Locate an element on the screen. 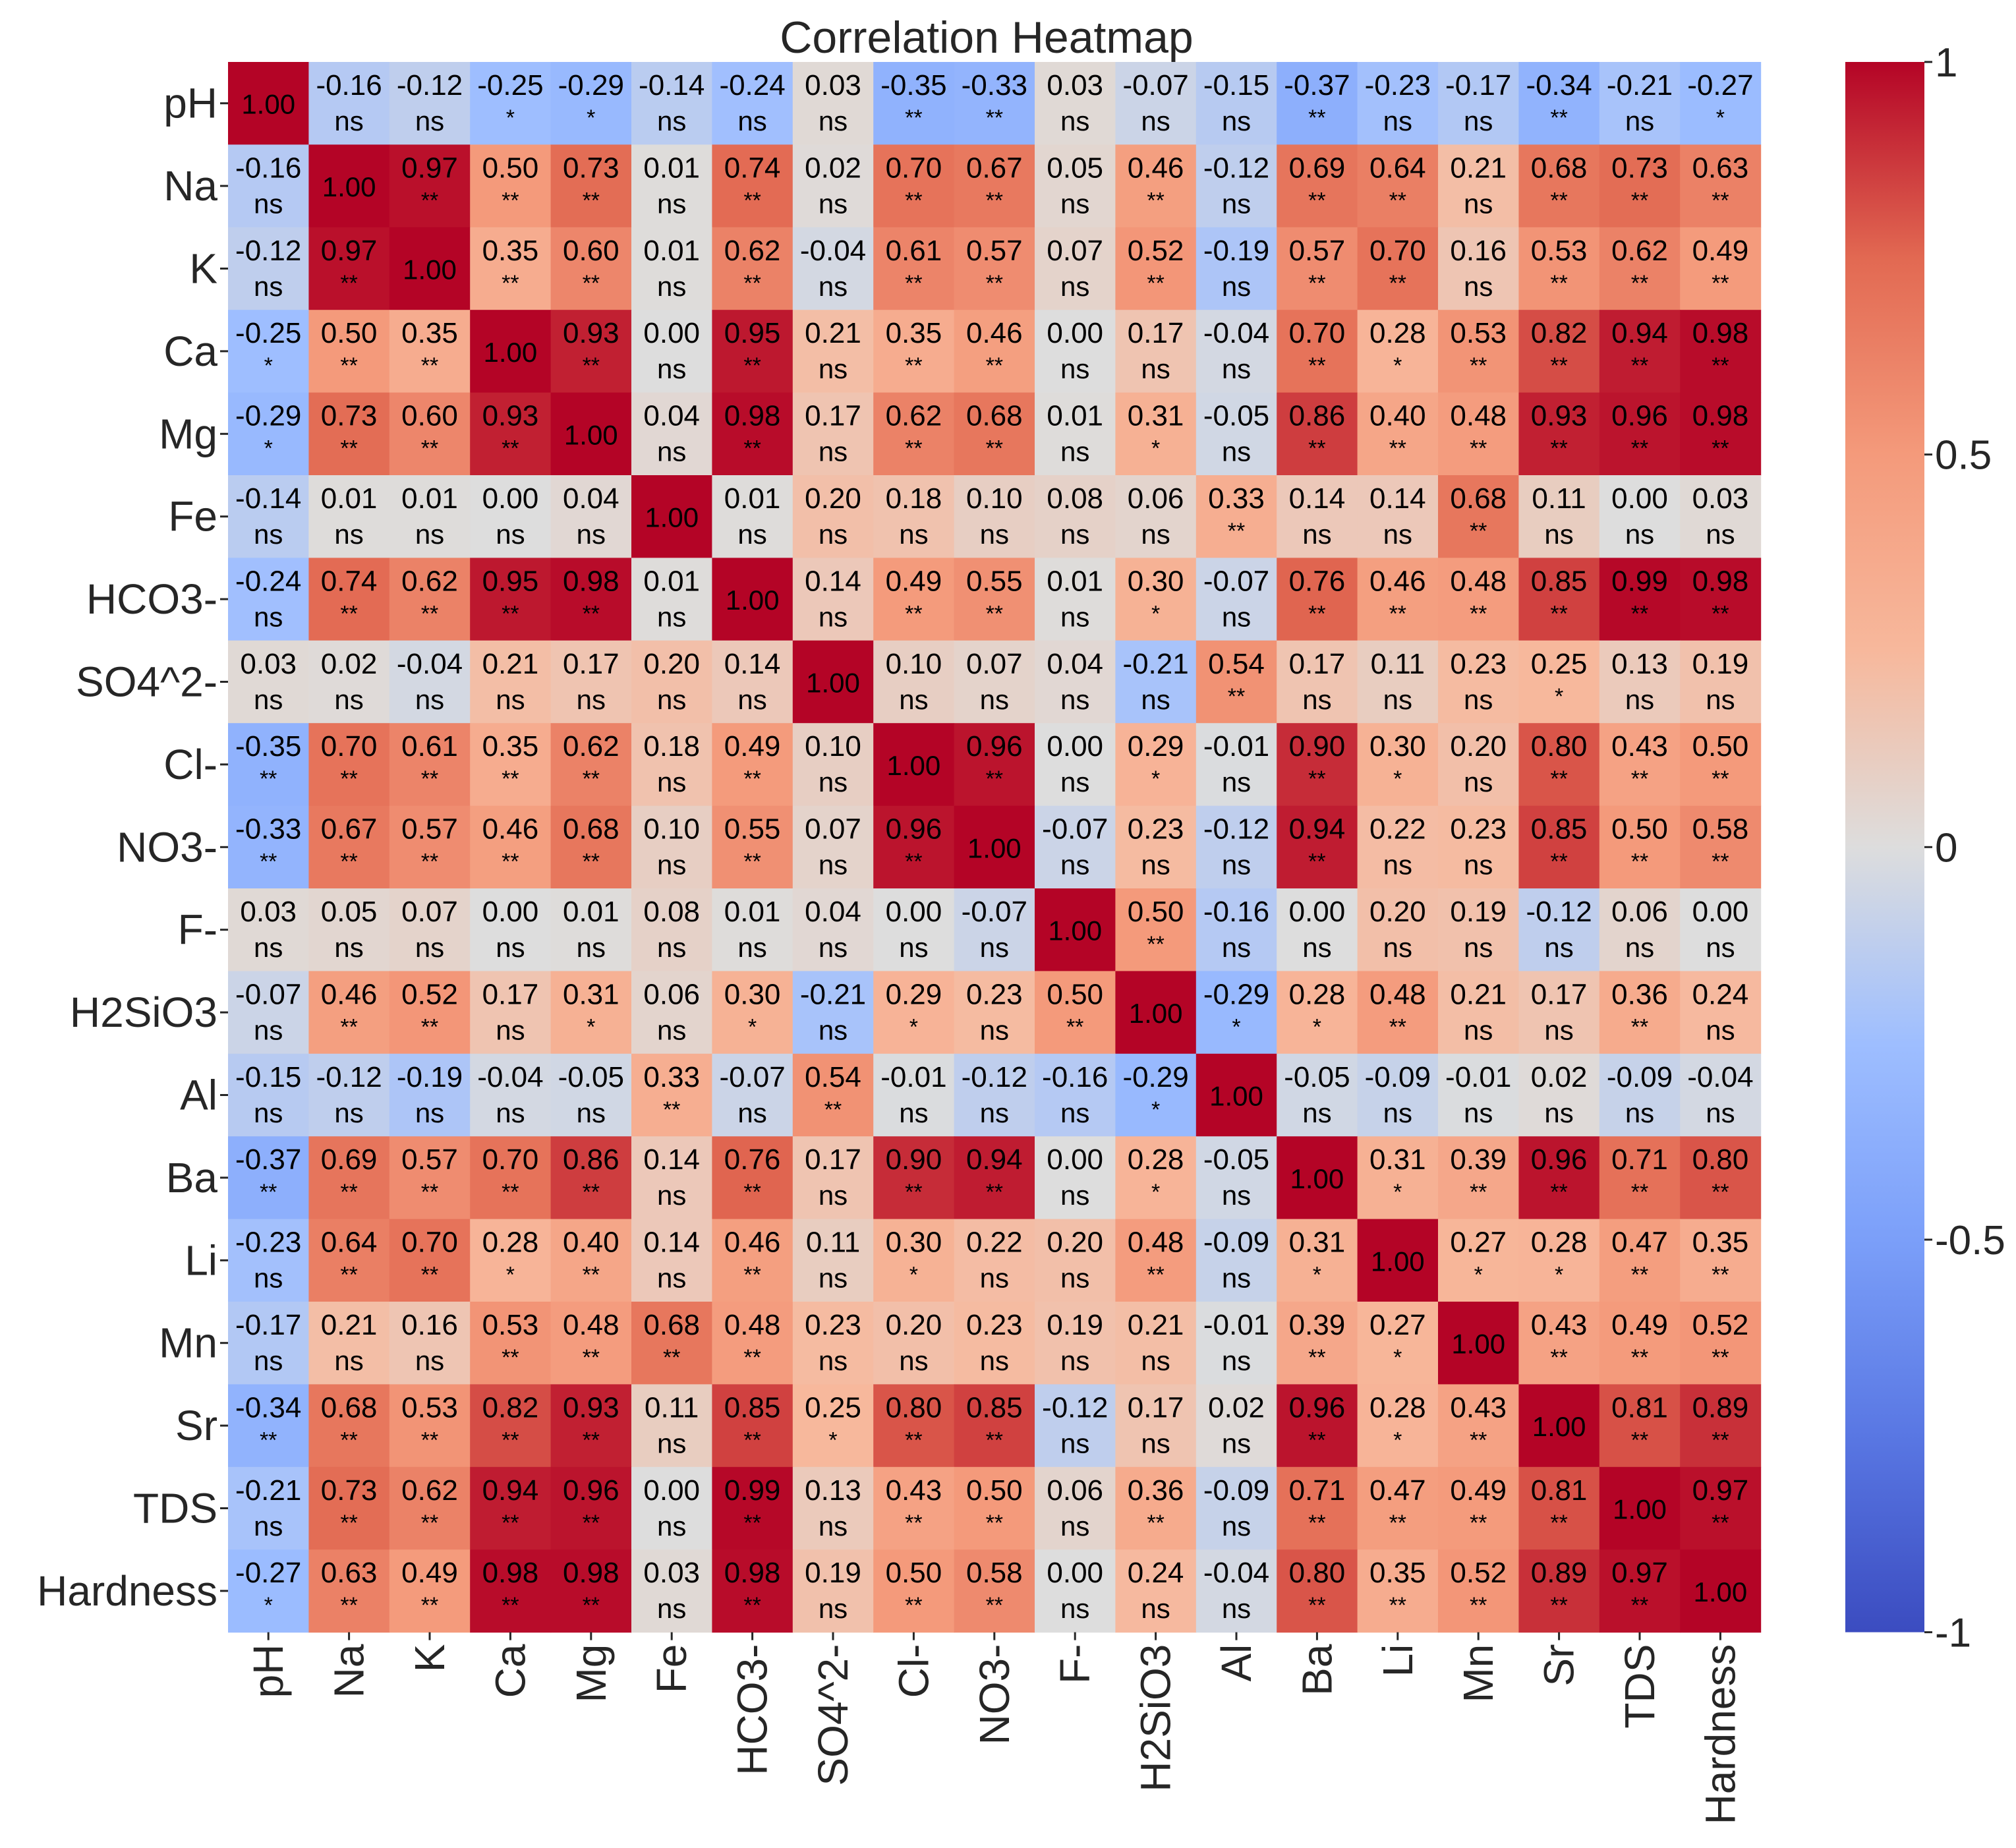  heatmap-cell: 0.53 ** is located at coordinates (430, 1426).